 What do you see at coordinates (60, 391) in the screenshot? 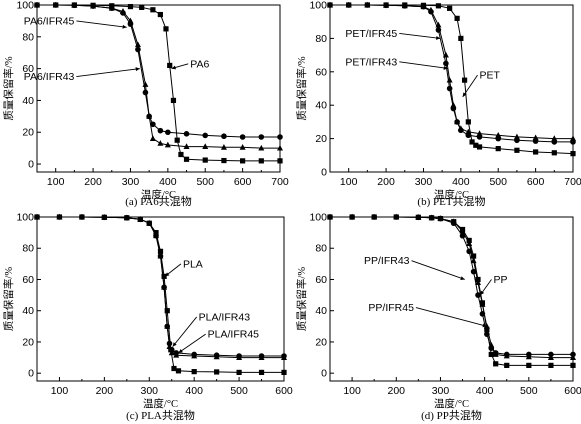
I see `x-tick-label: 100` at bounding box center [60, 391].